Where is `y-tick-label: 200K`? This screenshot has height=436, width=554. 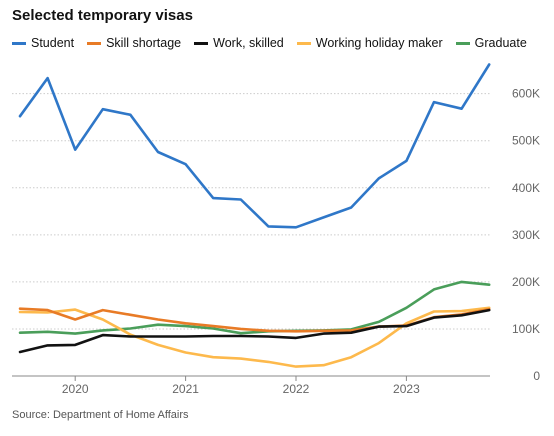 y-tick-label: 200K is located at coordinates (526, 282).